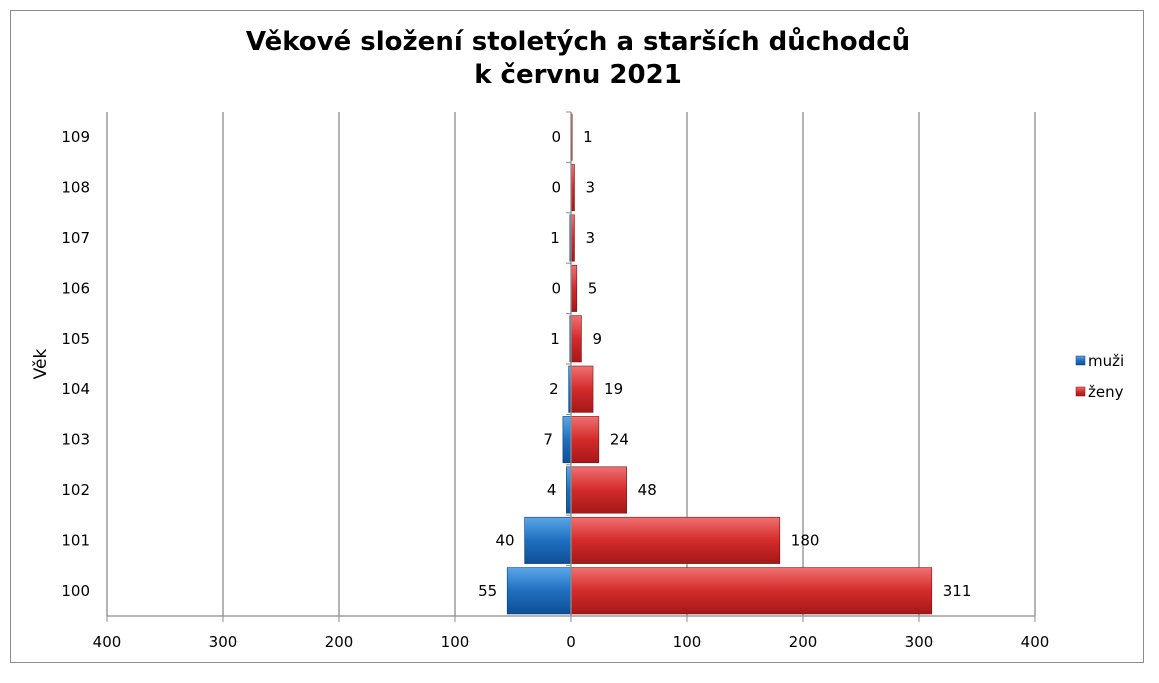 This screenshot has height=683, width=1159. What do you see at coordinates (619, 440) in the screenshot?
I see `data-label-zeny: 24` at bounding box center [619, 440].